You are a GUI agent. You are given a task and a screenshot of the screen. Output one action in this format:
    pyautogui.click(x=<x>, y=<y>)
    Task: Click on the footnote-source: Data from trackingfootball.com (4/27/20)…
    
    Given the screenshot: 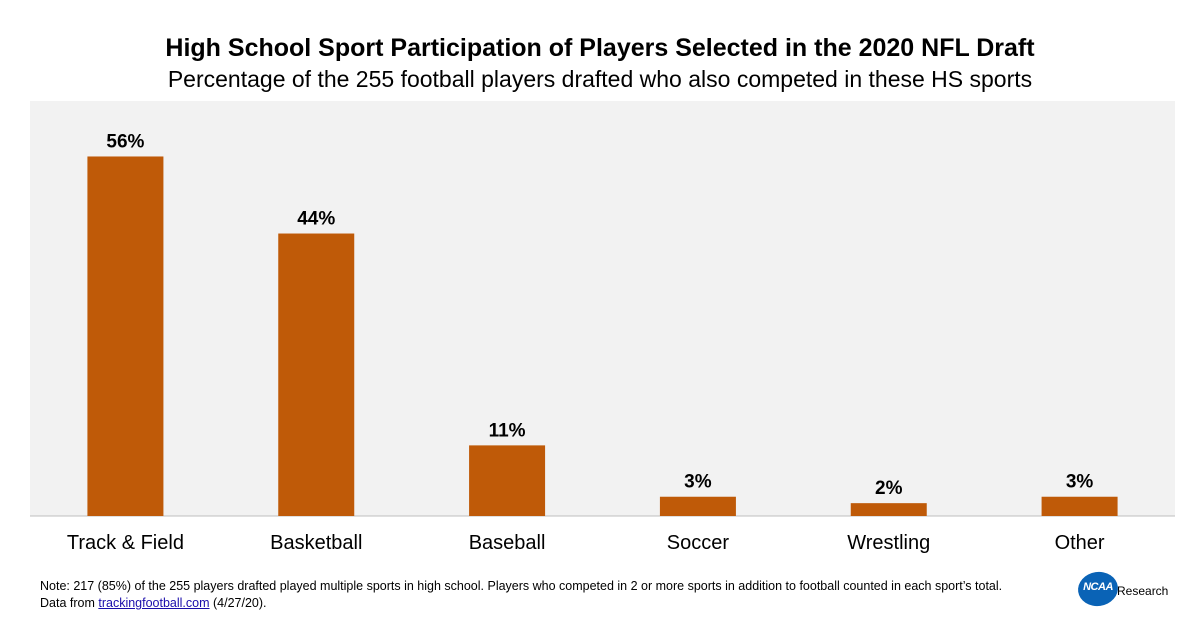 What is the action you would take?
    pyautogui.click(x=560, y=603)
    